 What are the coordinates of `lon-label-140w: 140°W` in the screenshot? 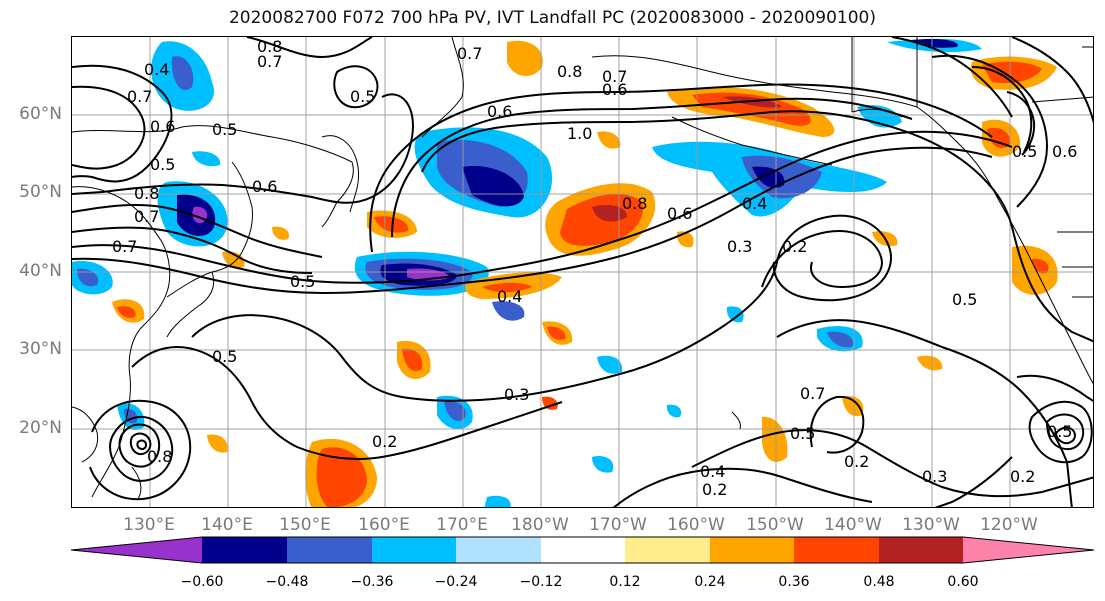 It's located at (853, 525).